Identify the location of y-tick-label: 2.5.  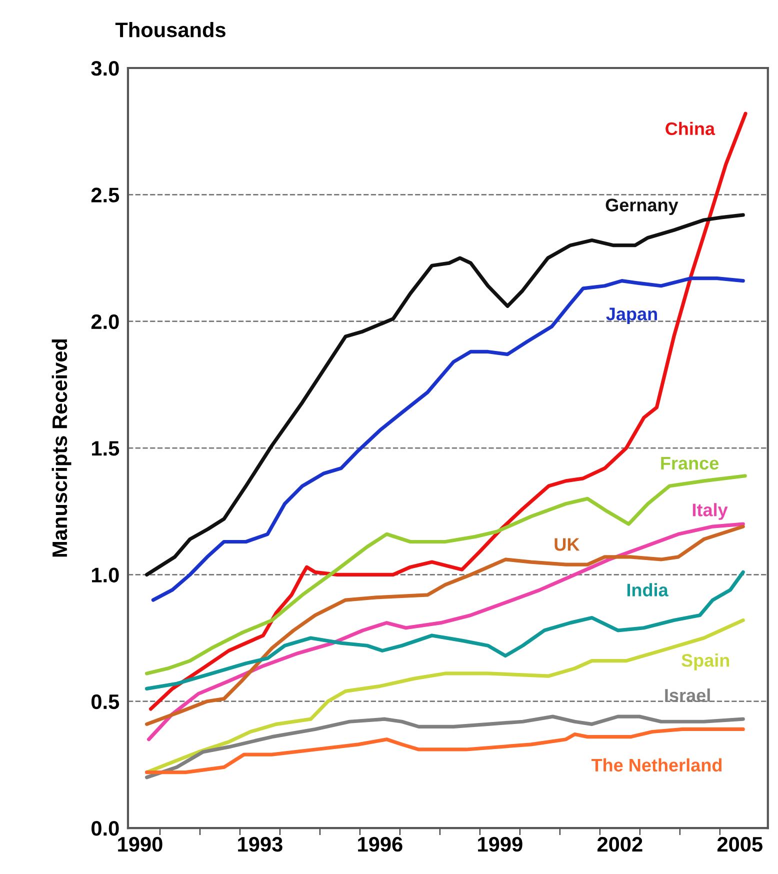
(105, 195).